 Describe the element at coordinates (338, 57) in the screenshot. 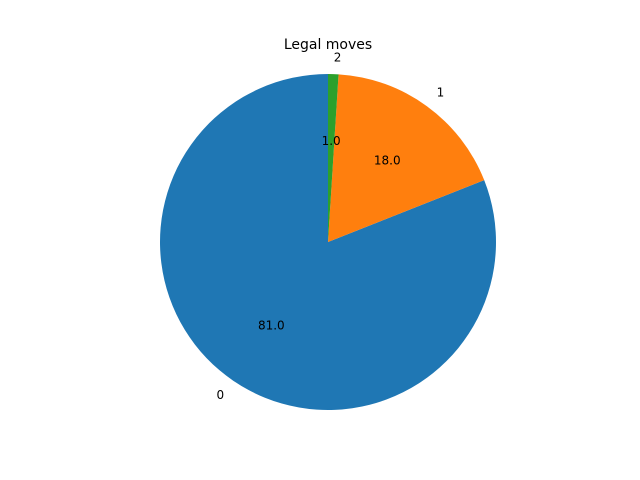

I see `slice-label-2: 2` at that location.